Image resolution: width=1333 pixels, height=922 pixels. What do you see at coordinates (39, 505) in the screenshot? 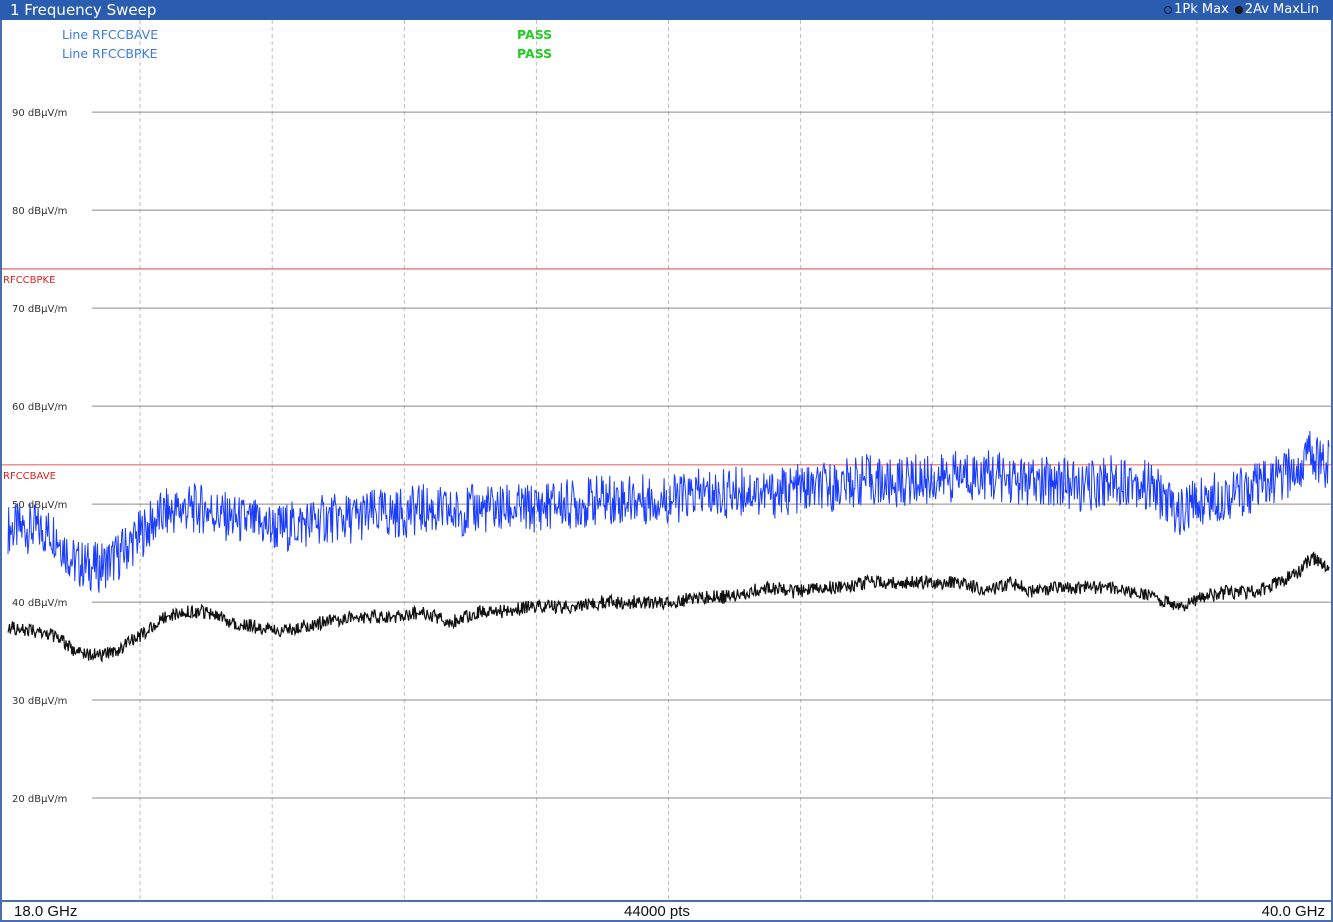
I see `y-tick-label: 50 dBµV/m` at bounding box center [39, 505].